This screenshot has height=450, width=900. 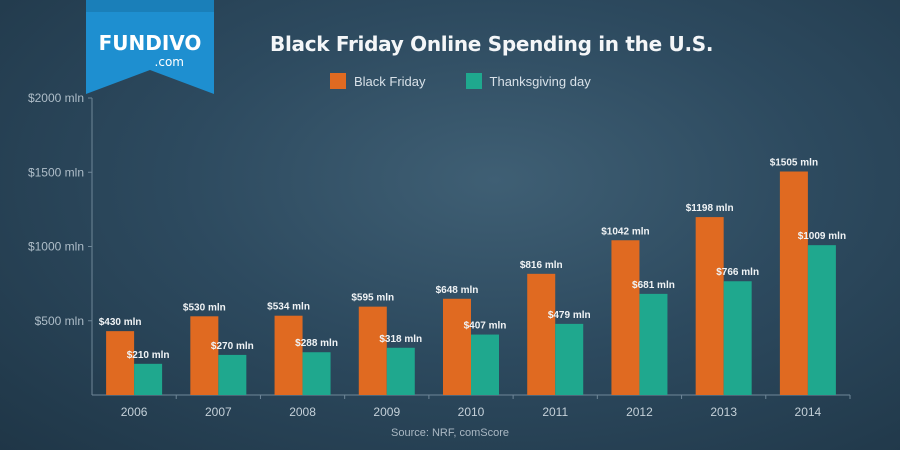 I want to click on x-tick-label: 2012, so click(x=639, y=412).